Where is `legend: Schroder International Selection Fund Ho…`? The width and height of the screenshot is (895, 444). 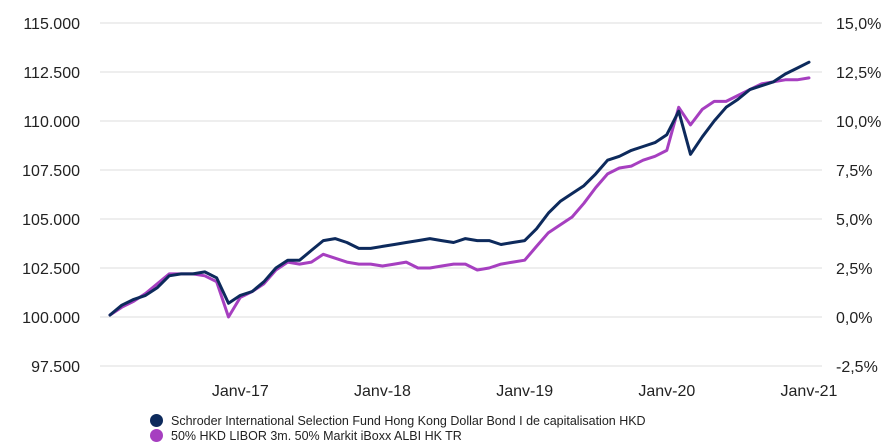
legend: Schroder International Selection Fund Ho… is located at coordinates (398, 428).